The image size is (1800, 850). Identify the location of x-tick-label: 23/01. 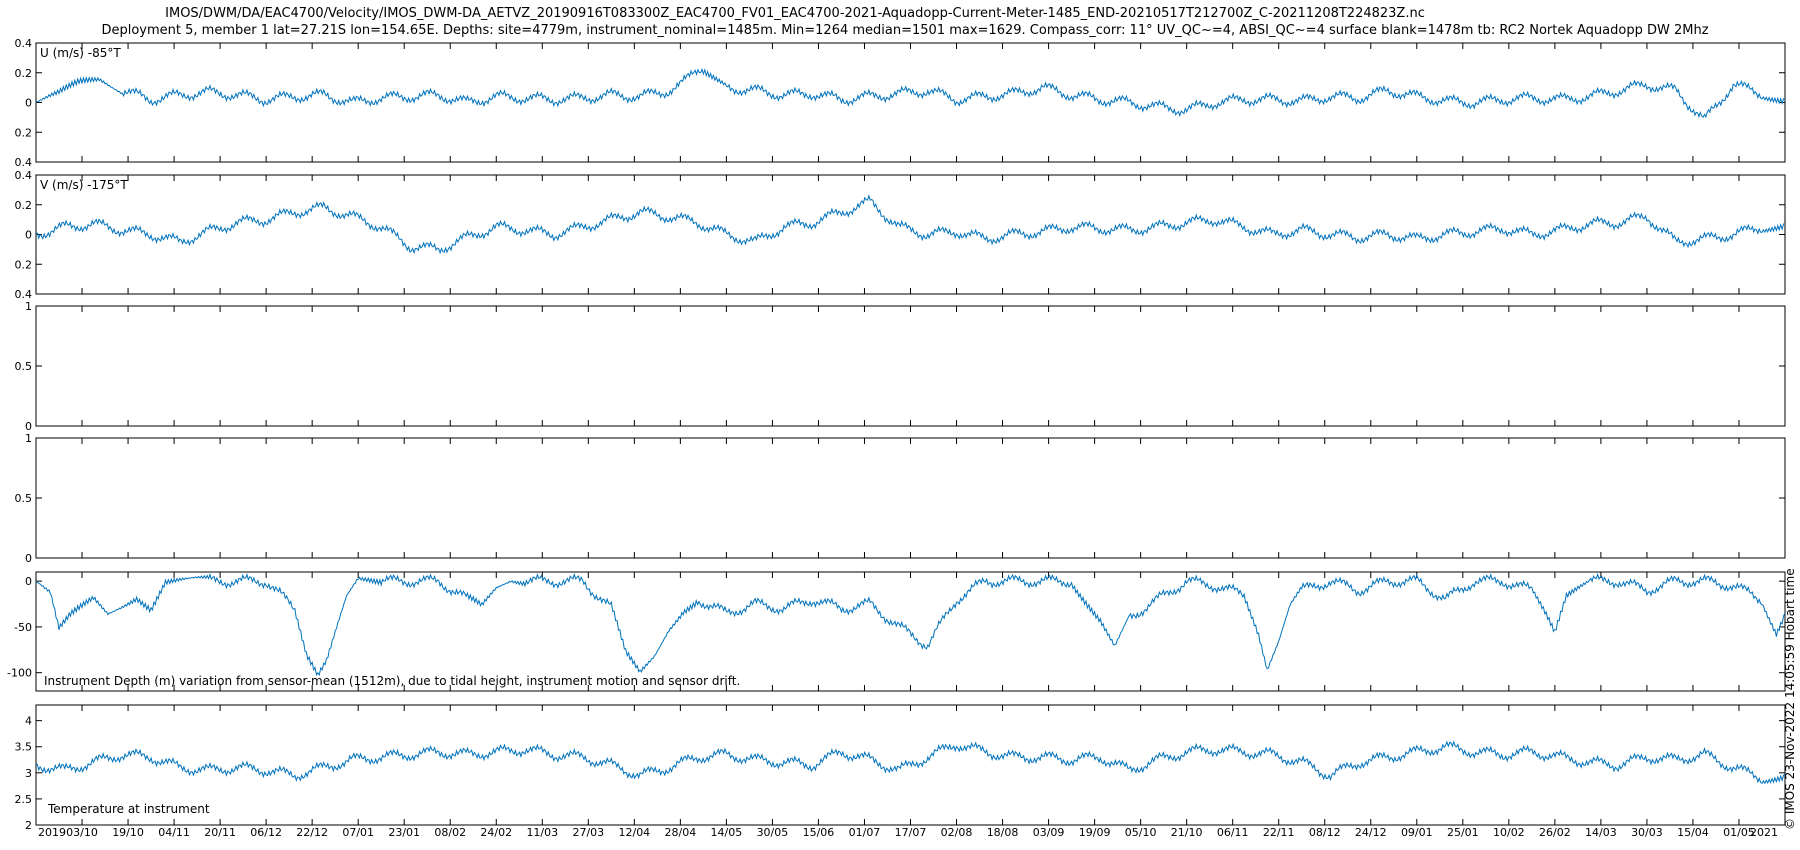
(404, 832).